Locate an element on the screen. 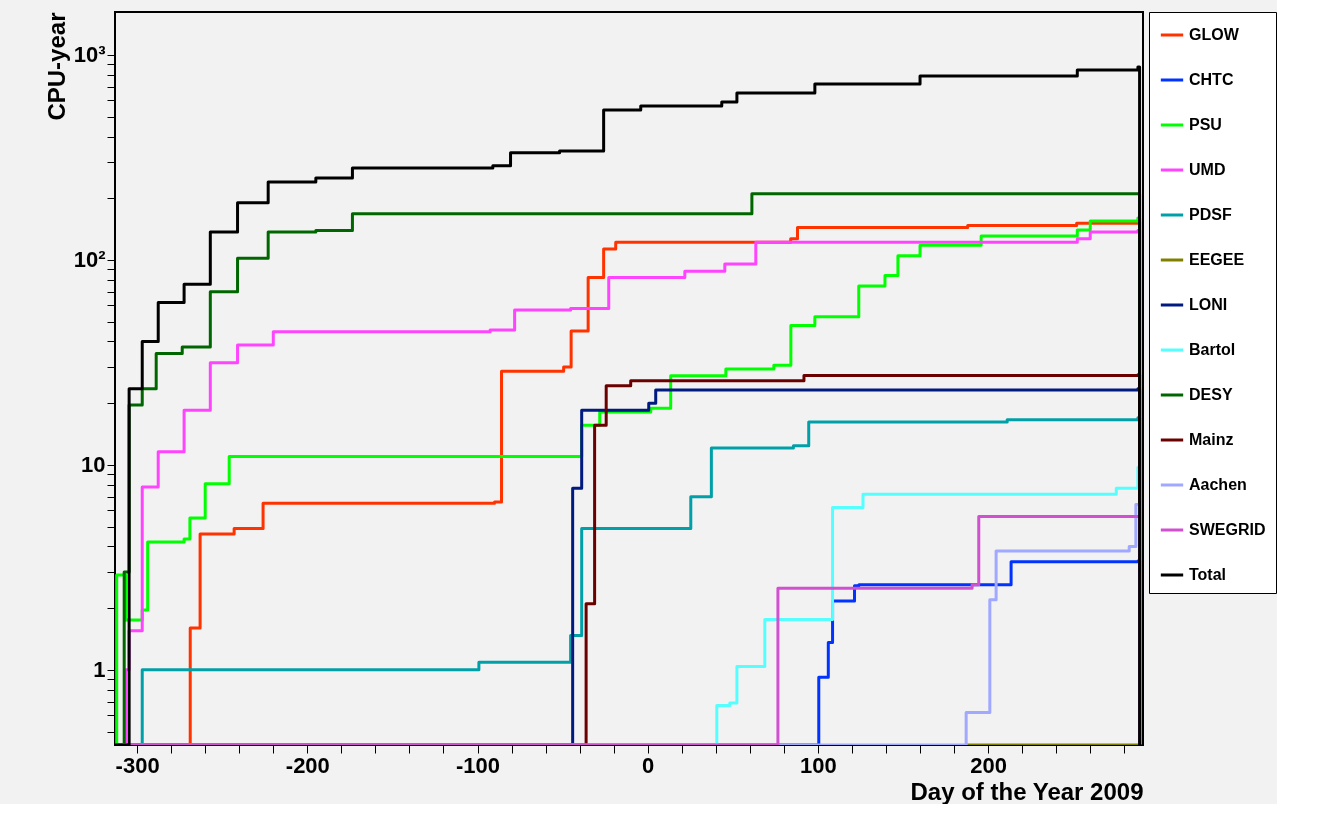 Image resolution: width=1333 pixels, height=823 pixels. legend-label: DESY is located at coordinates (1211, 394).